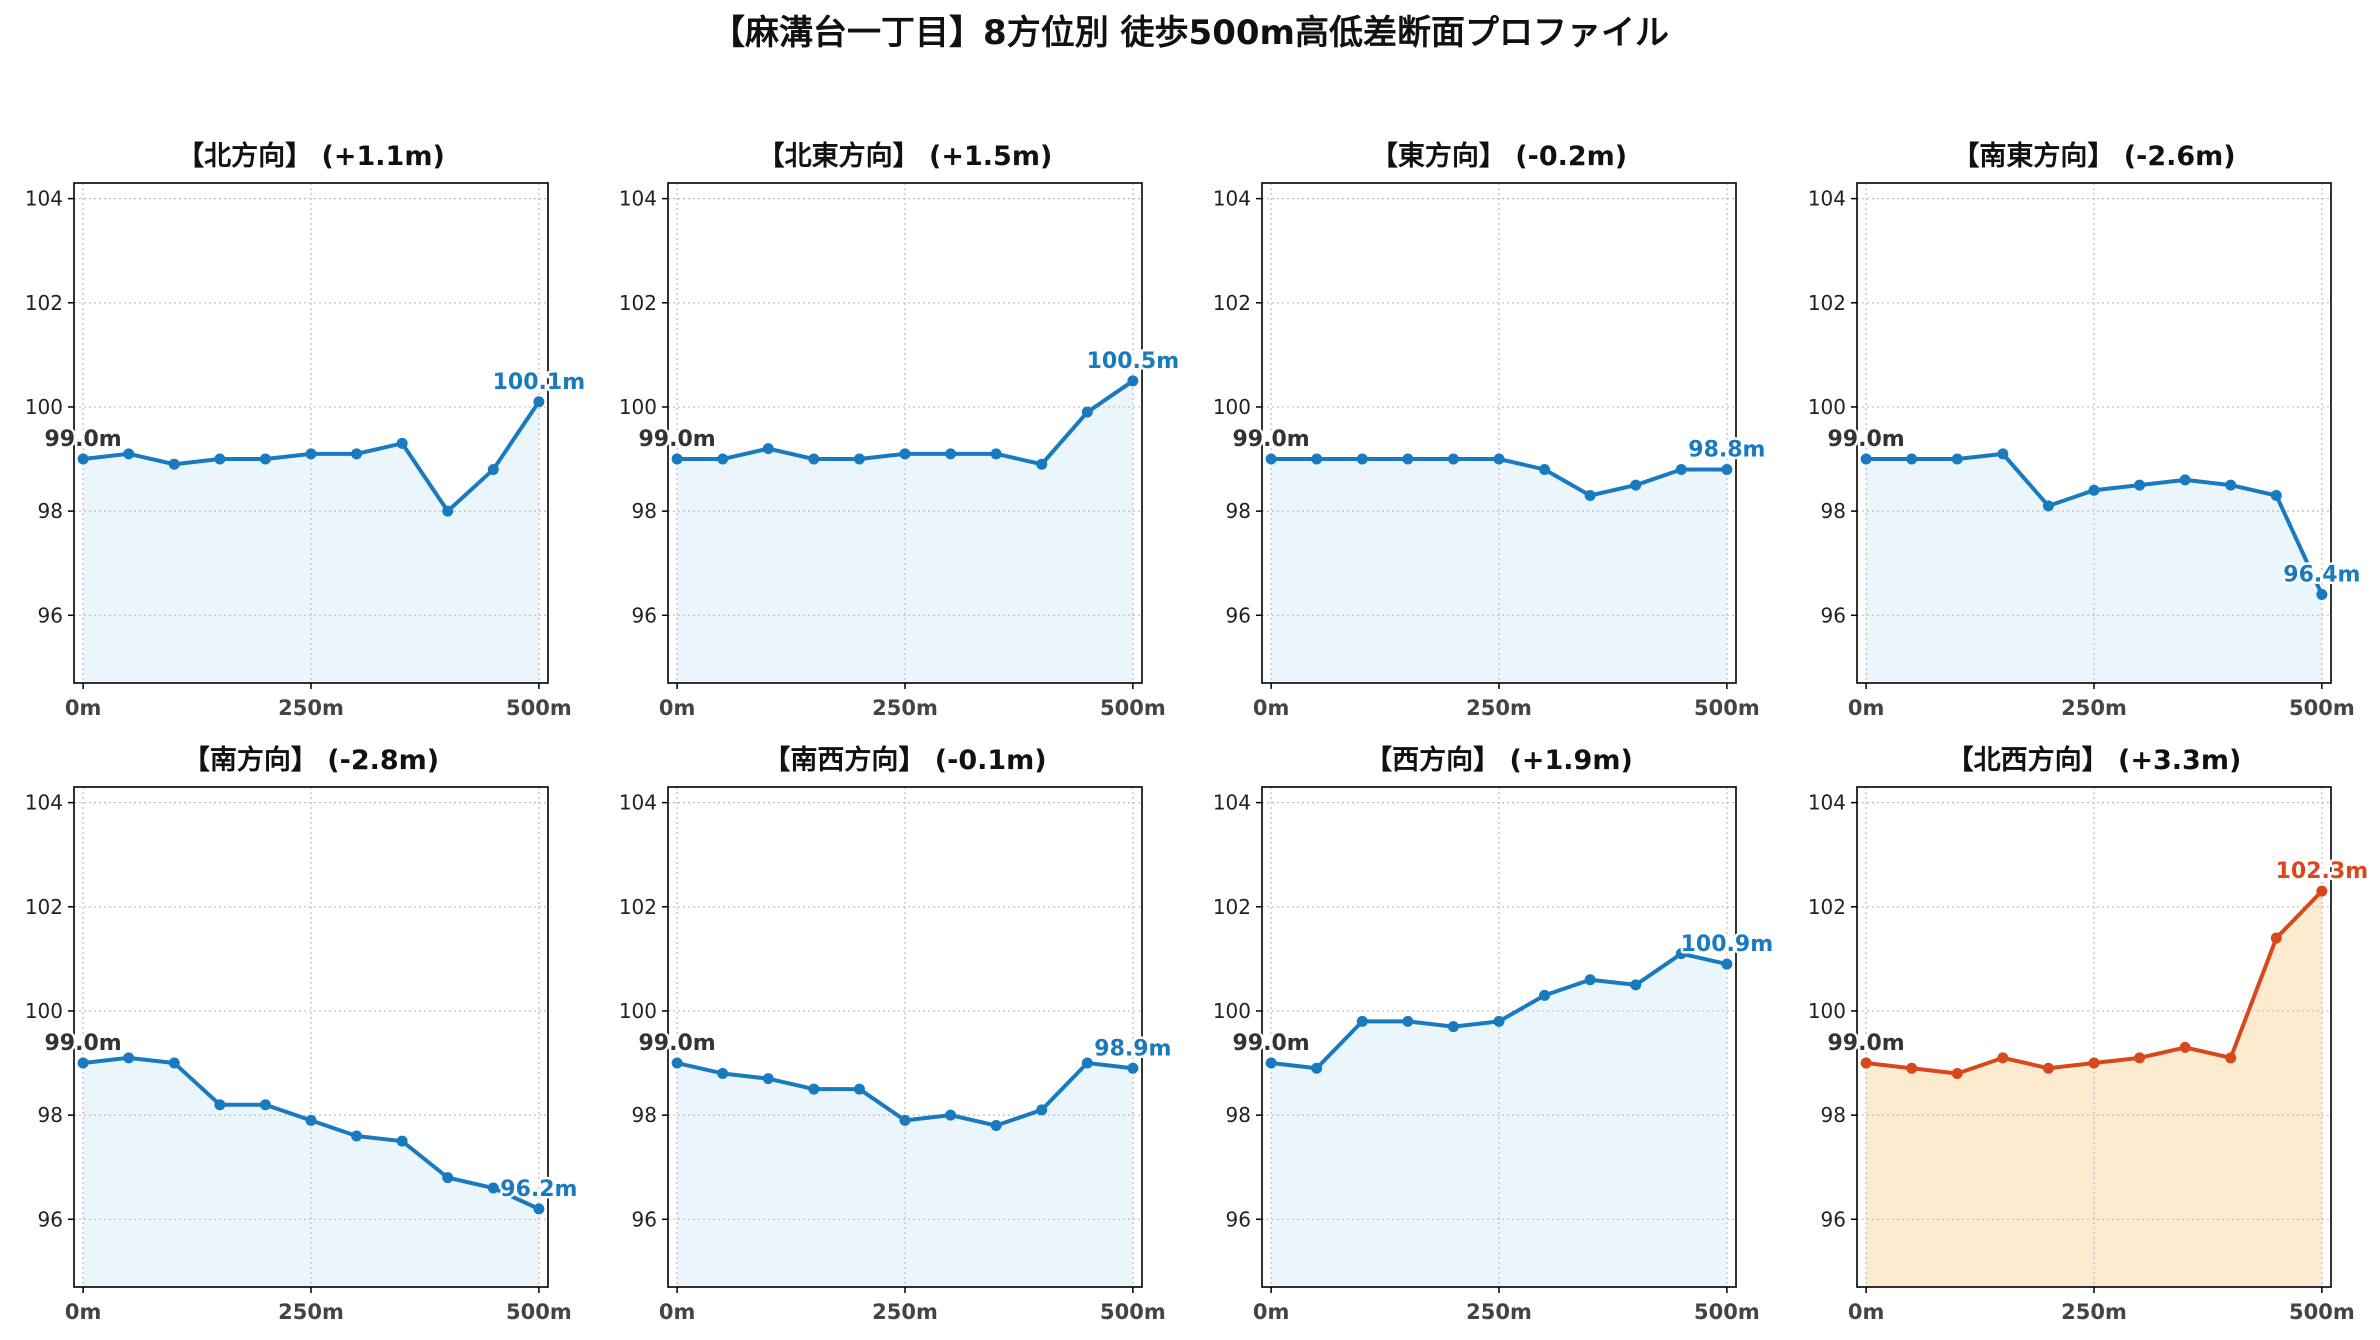 The image size is (2380, 1340). What do you see at coordinates (904, 760) in the screenshot?
I see `chart-title: 【南西方向】 (-0.1m)` at bounding box center [904, 760].